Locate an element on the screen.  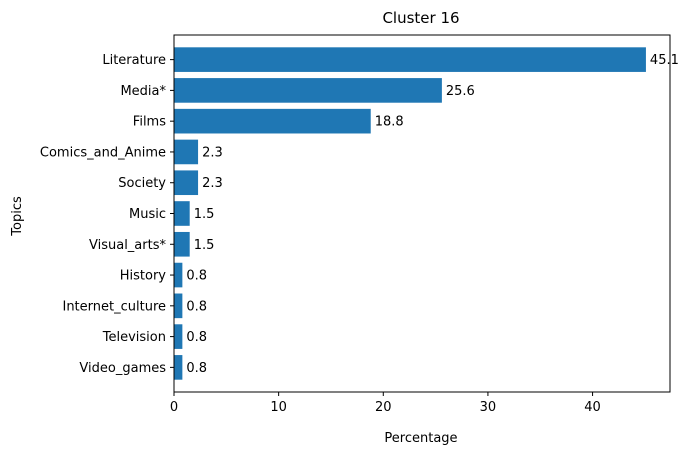
bar-video-games is located at coordinates (178, 367).